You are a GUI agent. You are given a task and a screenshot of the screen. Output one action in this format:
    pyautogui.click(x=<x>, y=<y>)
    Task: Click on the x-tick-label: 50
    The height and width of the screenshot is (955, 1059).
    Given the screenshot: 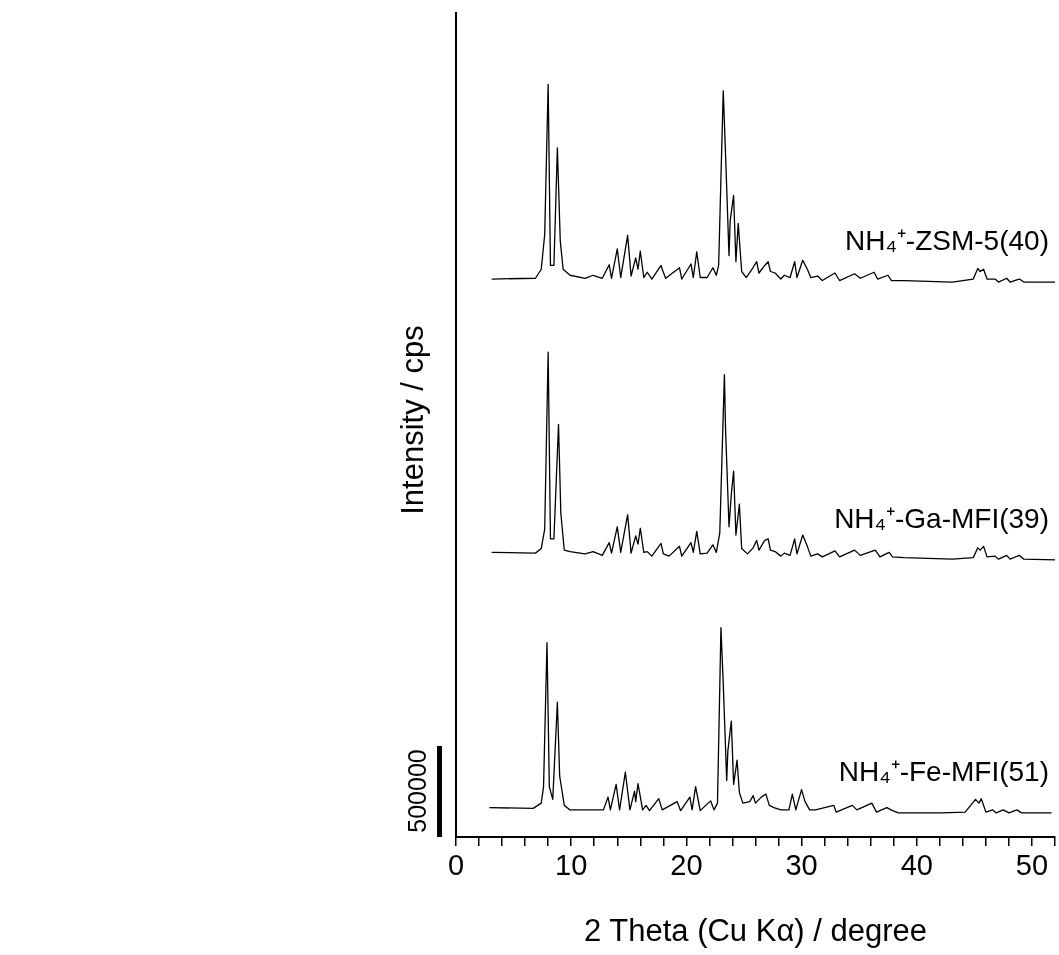 What is the action you would take?
    pyautogui.click(x=1032, y=865)
    